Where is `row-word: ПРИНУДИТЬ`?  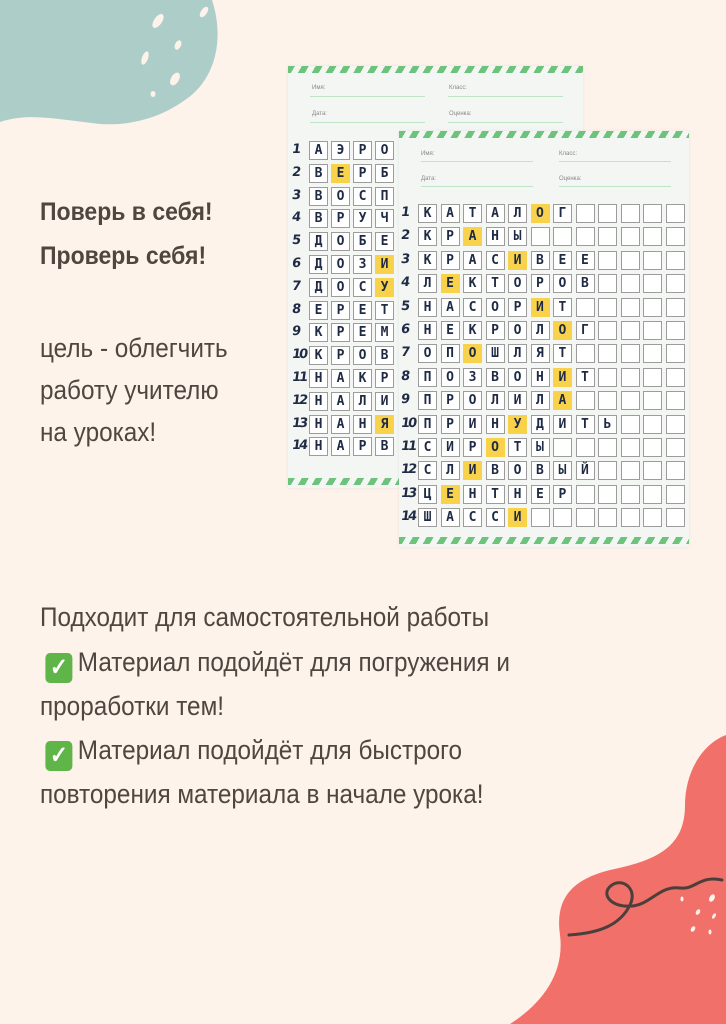
row-word: ПРИНУДИТЬ is located at coordinates (525, 424).